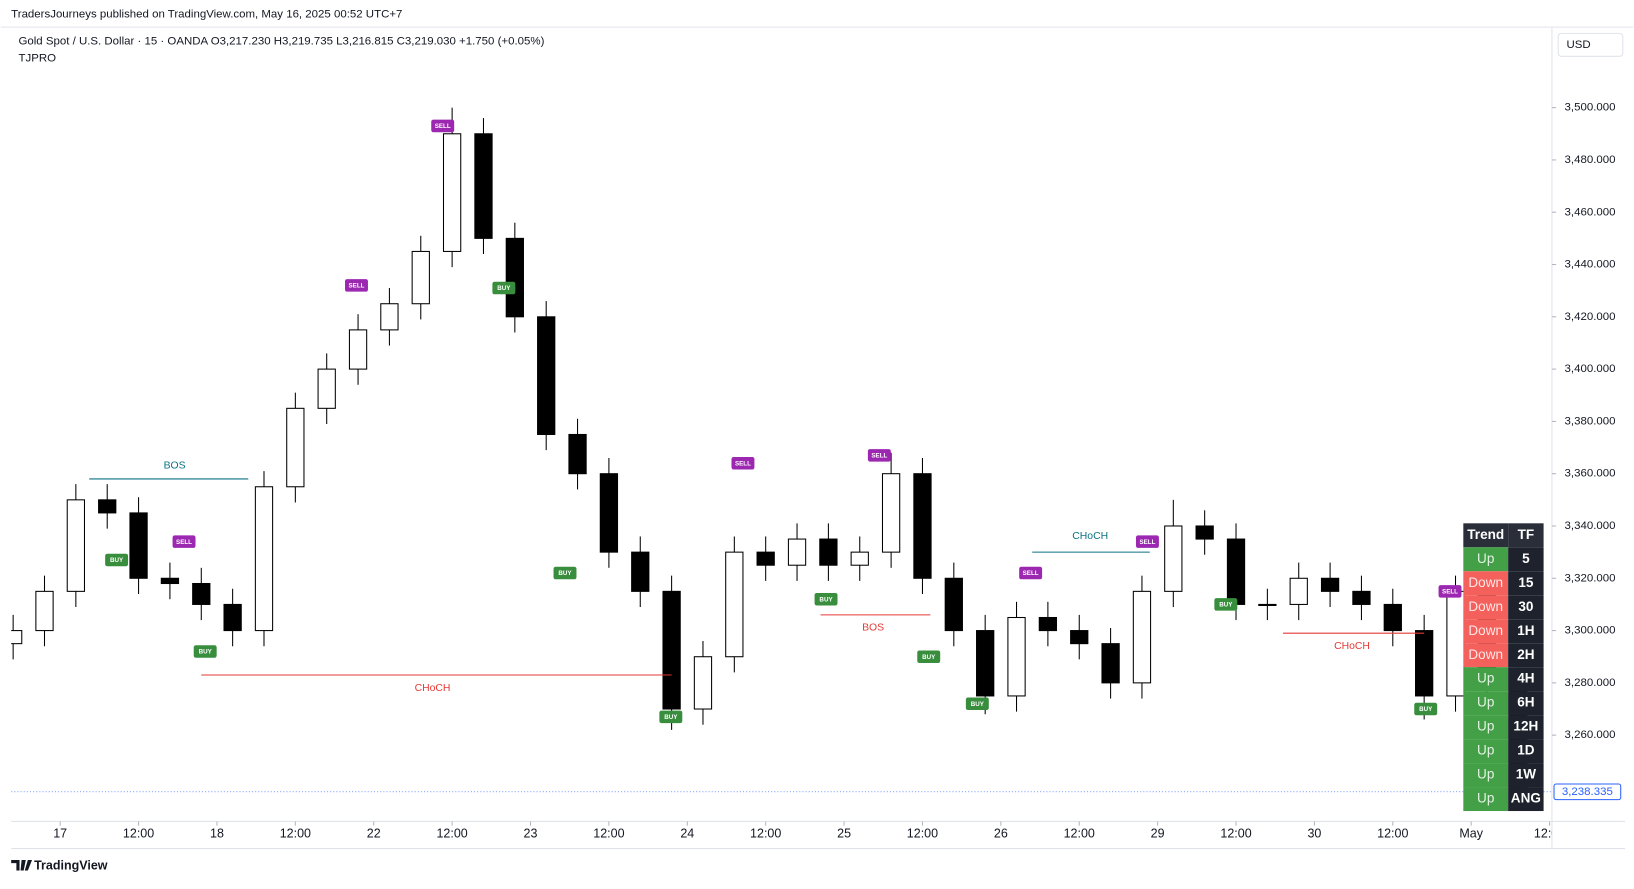  I want to click on y-tick-label: 3,460.000, so click(1590, 212).